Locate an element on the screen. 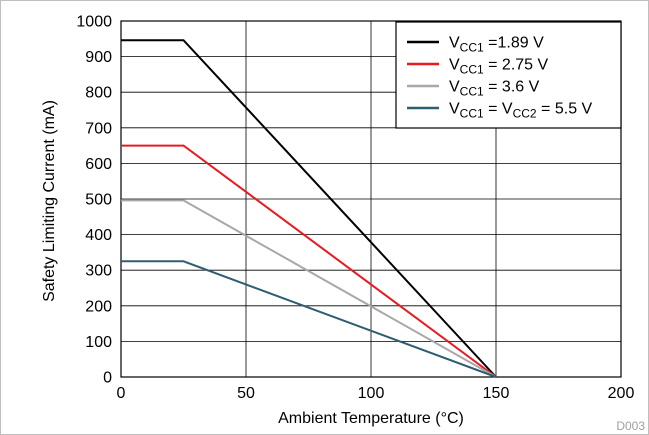  y-tick-label: 700 is located at coordinates (98, 128).